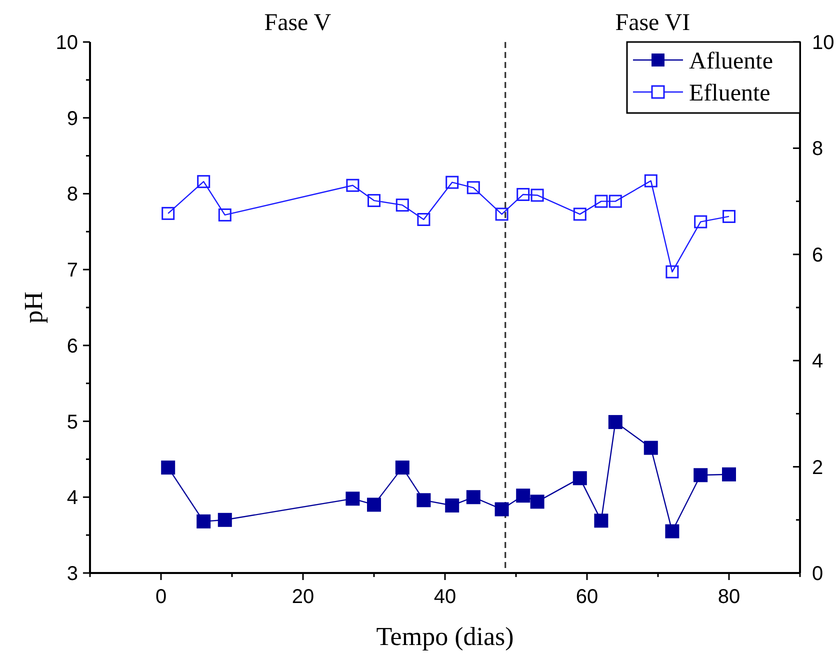  What do you see at coordinates (298, 23) in the screenshot?
I see `text: Fase V` at bounding box center [298, 23].